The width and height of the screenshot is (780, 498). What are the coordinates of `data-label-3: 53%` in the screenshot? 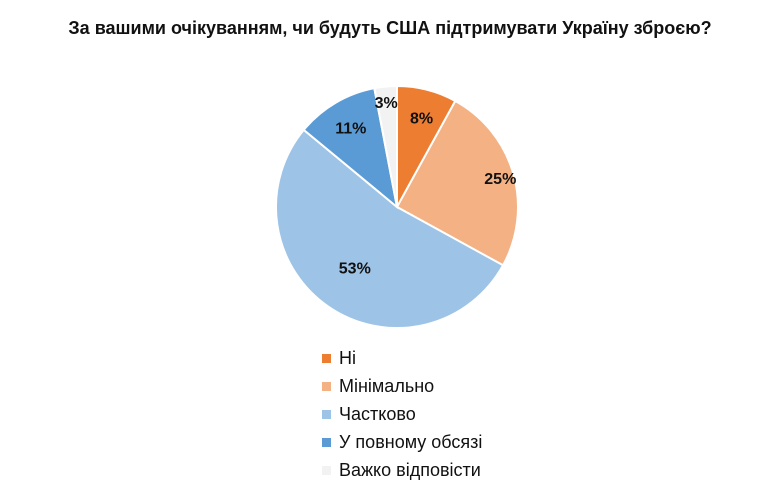 It's located at (355, 269).